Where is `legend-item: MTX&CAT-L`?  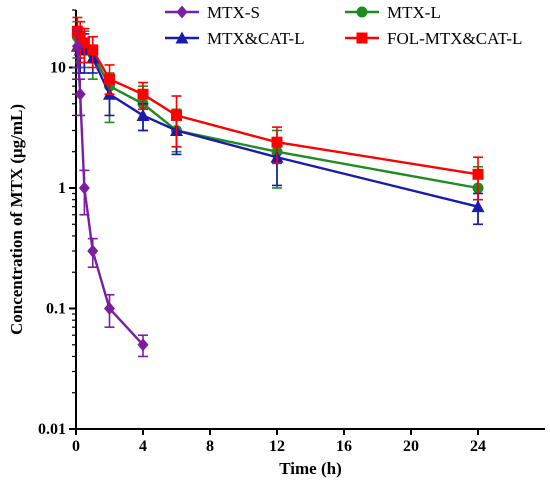 legend-item: MTX&CAT-L is located at coordinates (235, 38).